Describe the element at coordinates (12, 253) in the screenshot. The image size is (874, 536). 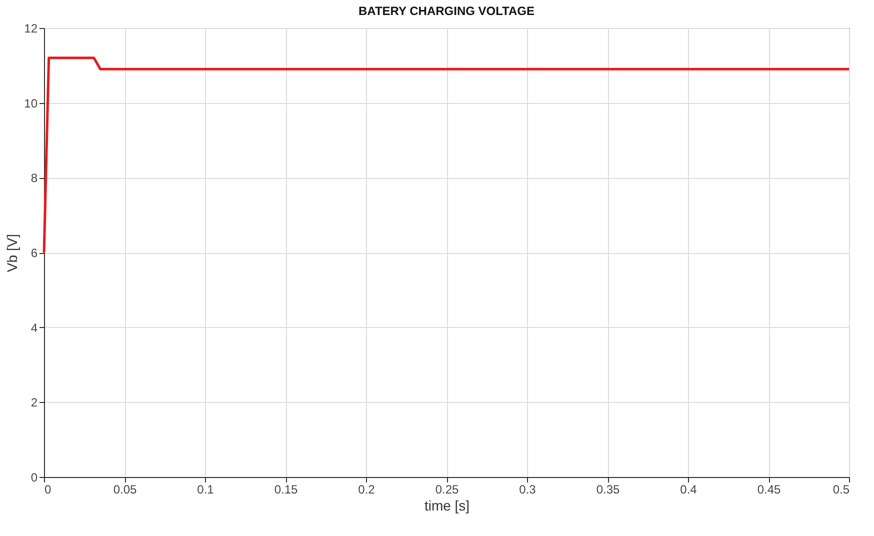
I see `y-axis-title: Vb [V]` at that location.